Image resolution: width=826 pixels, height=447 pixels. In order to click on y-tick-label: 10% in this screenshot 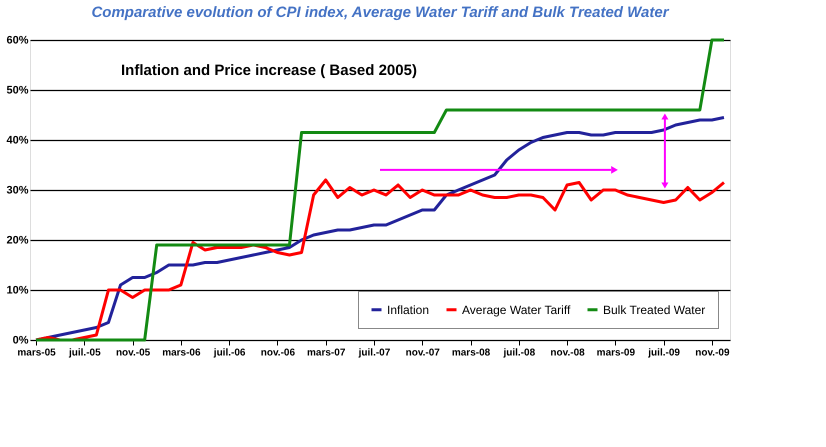, I will do `click(17, 290)`.